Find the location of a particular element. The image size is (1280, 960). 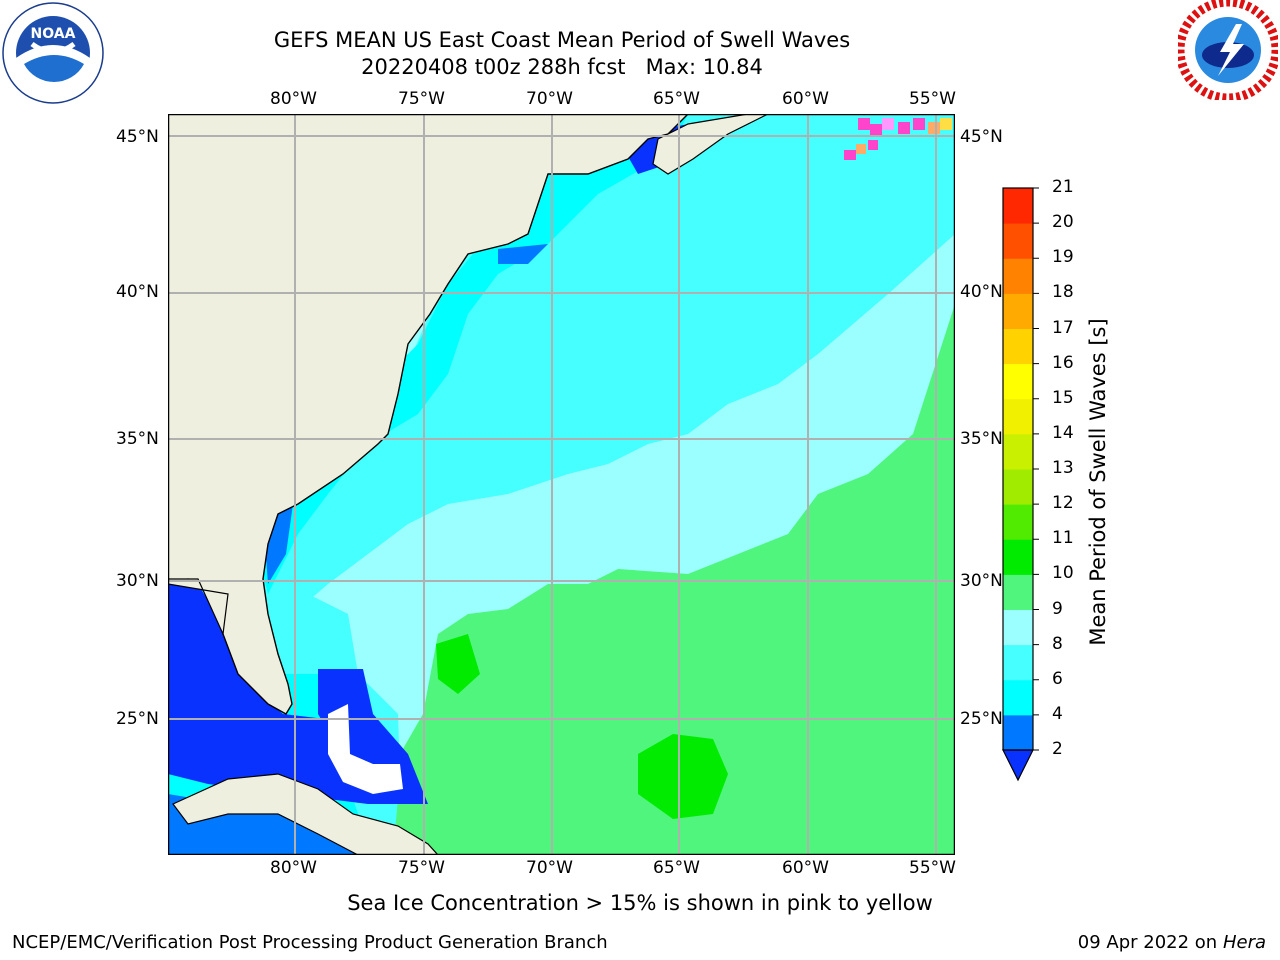

swell-10-11s-region is located at coordinates (683, 776).